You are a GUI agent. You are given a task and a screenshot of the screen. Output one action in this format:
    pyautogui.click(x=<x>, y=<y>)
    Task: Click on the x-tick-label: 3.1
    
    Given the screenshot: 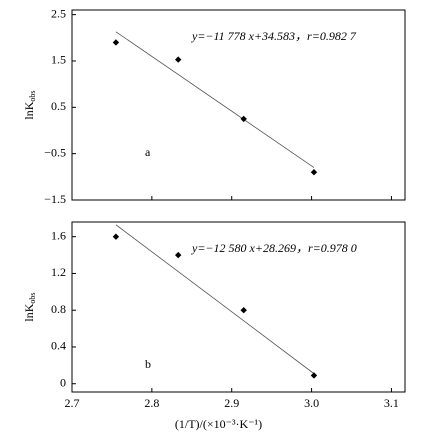 What is the action you would take?
    pyautogui.click(x=391, y=403)
    